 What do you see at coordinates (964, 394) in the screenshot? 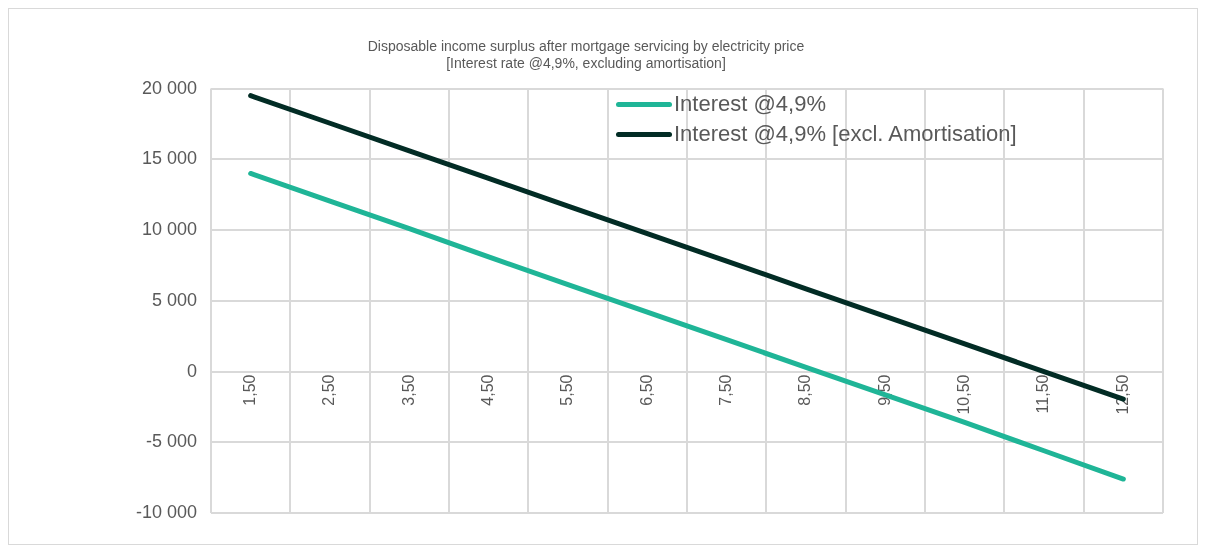
I see `x-tick-label: 10,50` at bounding box center [964, 394].